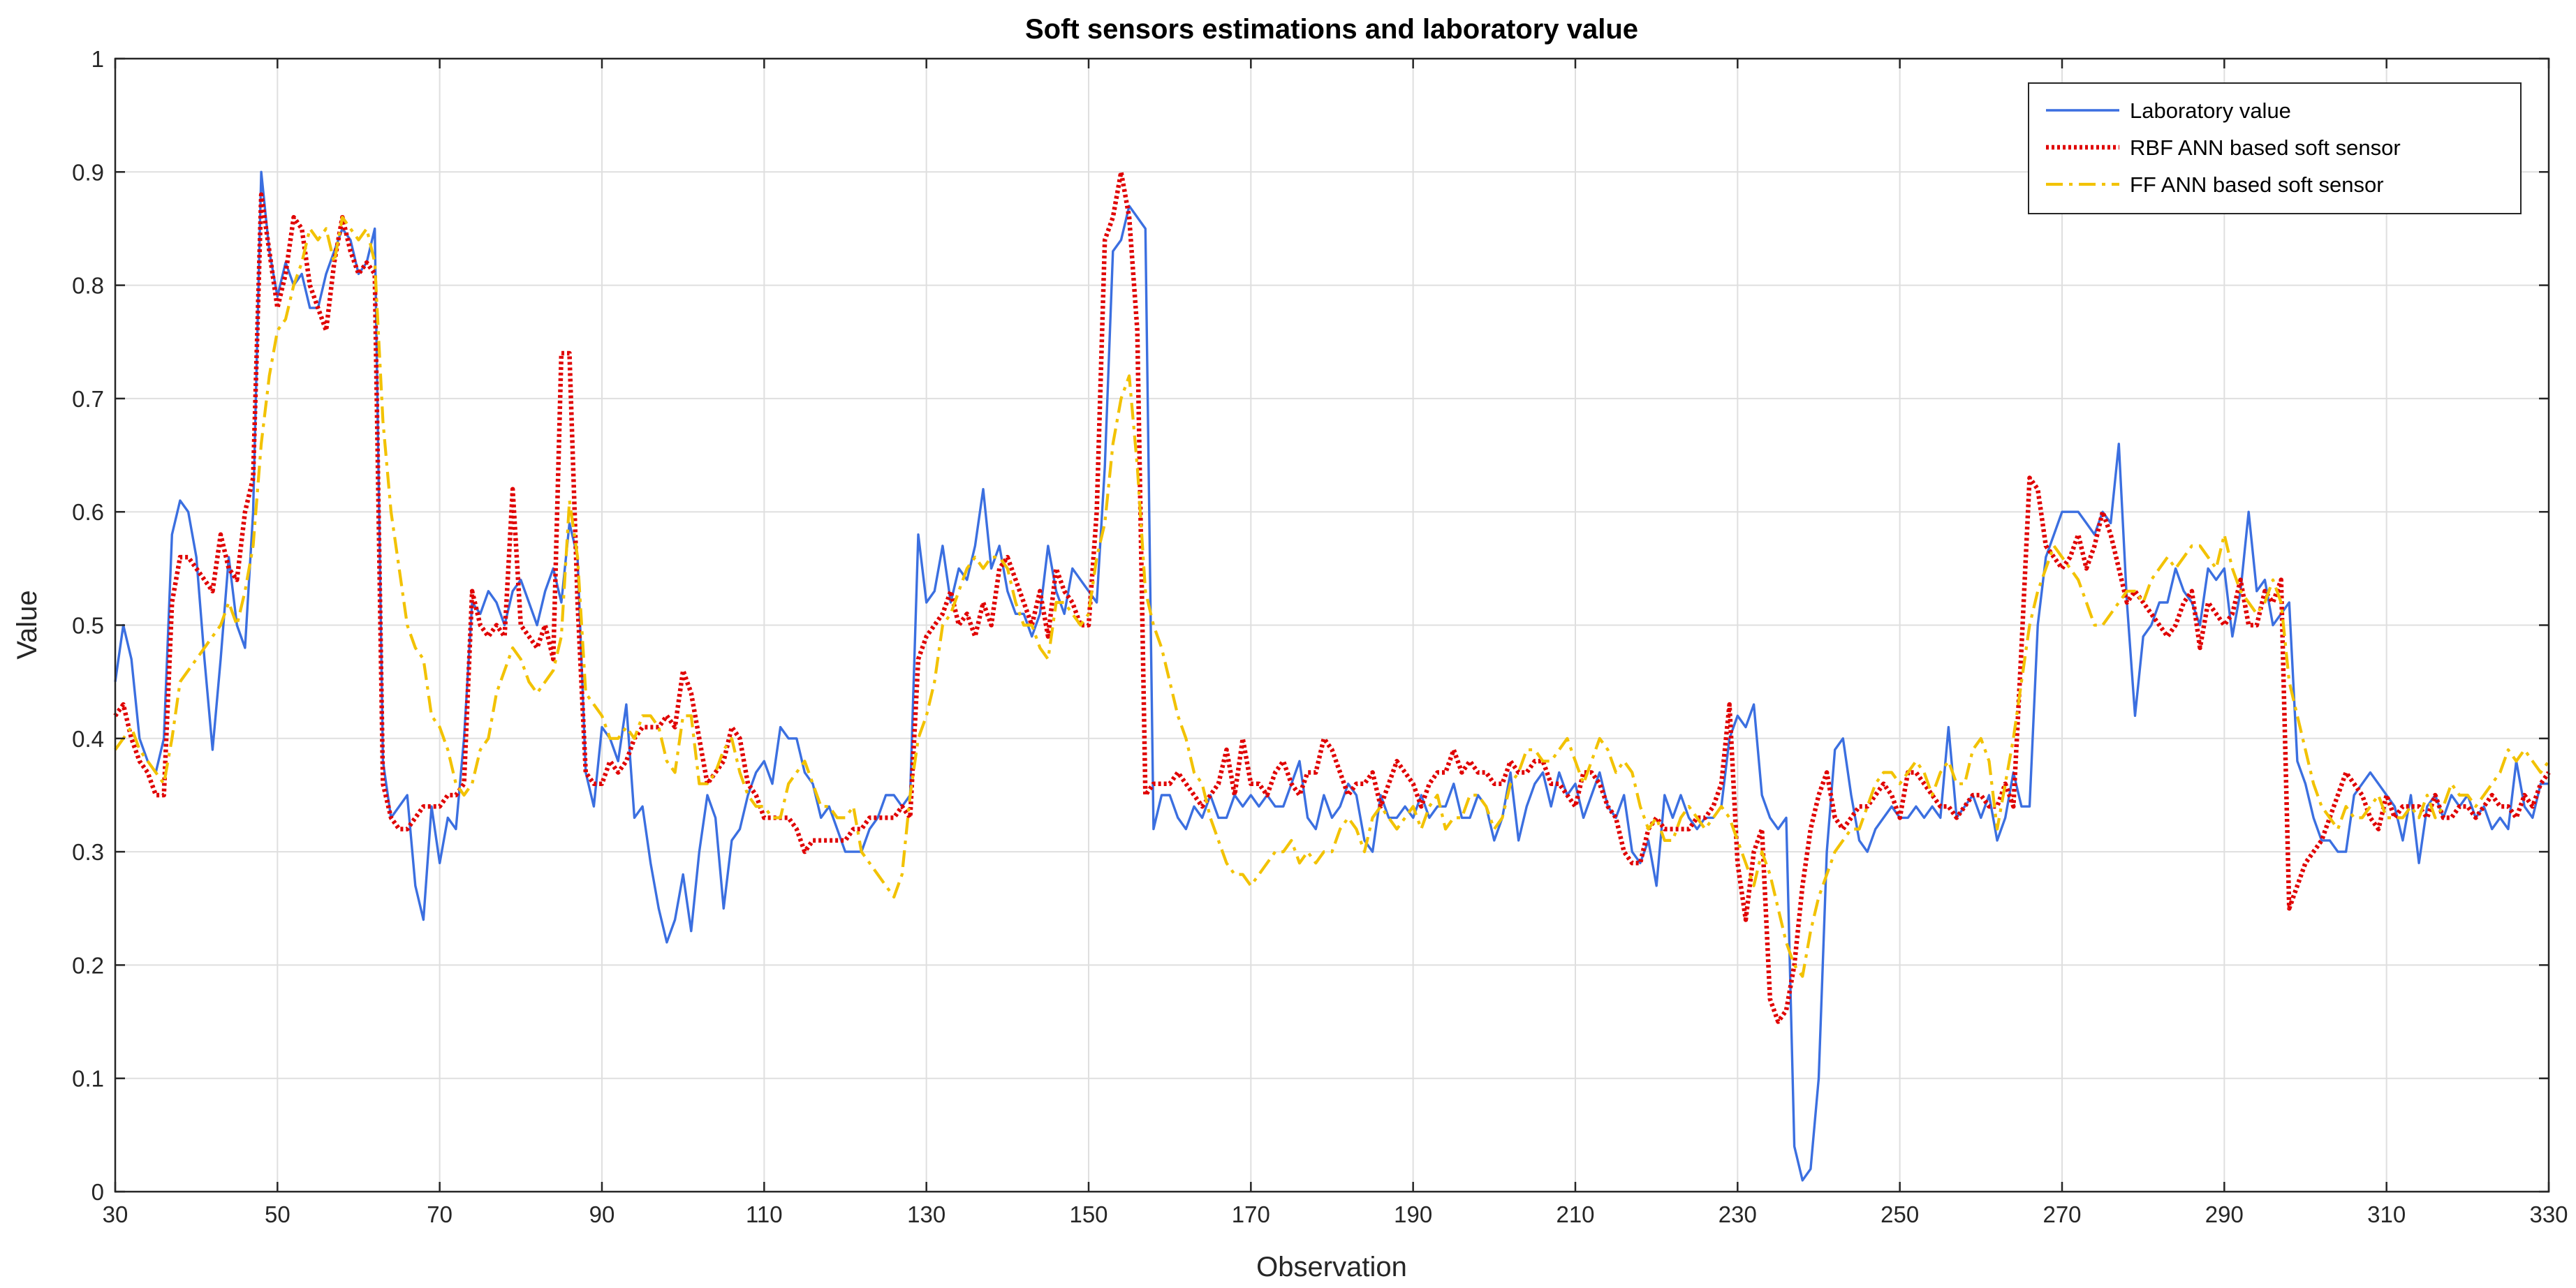  I want to click on x-tick-label: 250, so click(1900, 1214).